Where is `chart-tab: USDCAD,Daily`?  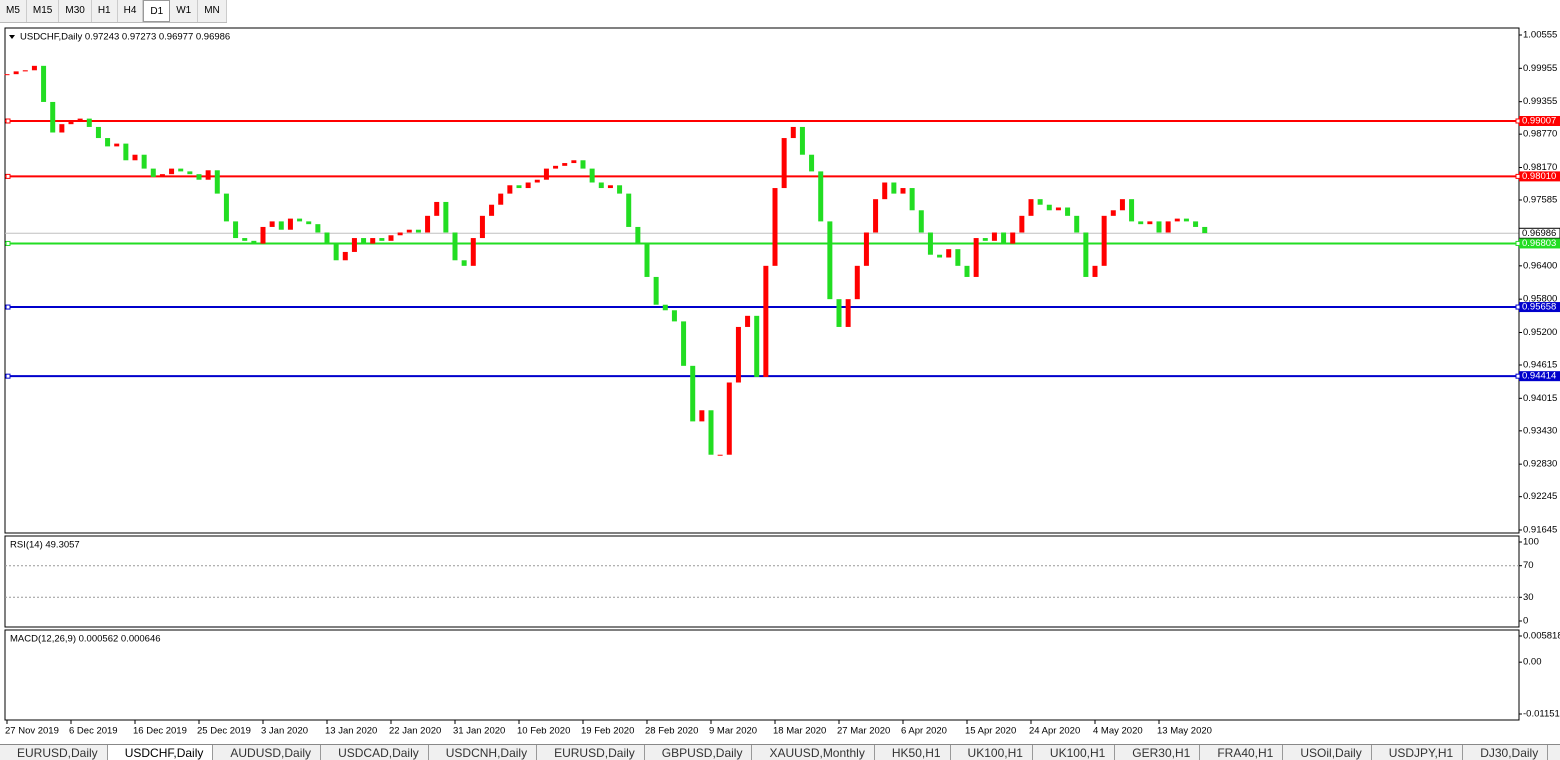
chart-tab: USDCAD,Daily is located at coordinates (375, 752).